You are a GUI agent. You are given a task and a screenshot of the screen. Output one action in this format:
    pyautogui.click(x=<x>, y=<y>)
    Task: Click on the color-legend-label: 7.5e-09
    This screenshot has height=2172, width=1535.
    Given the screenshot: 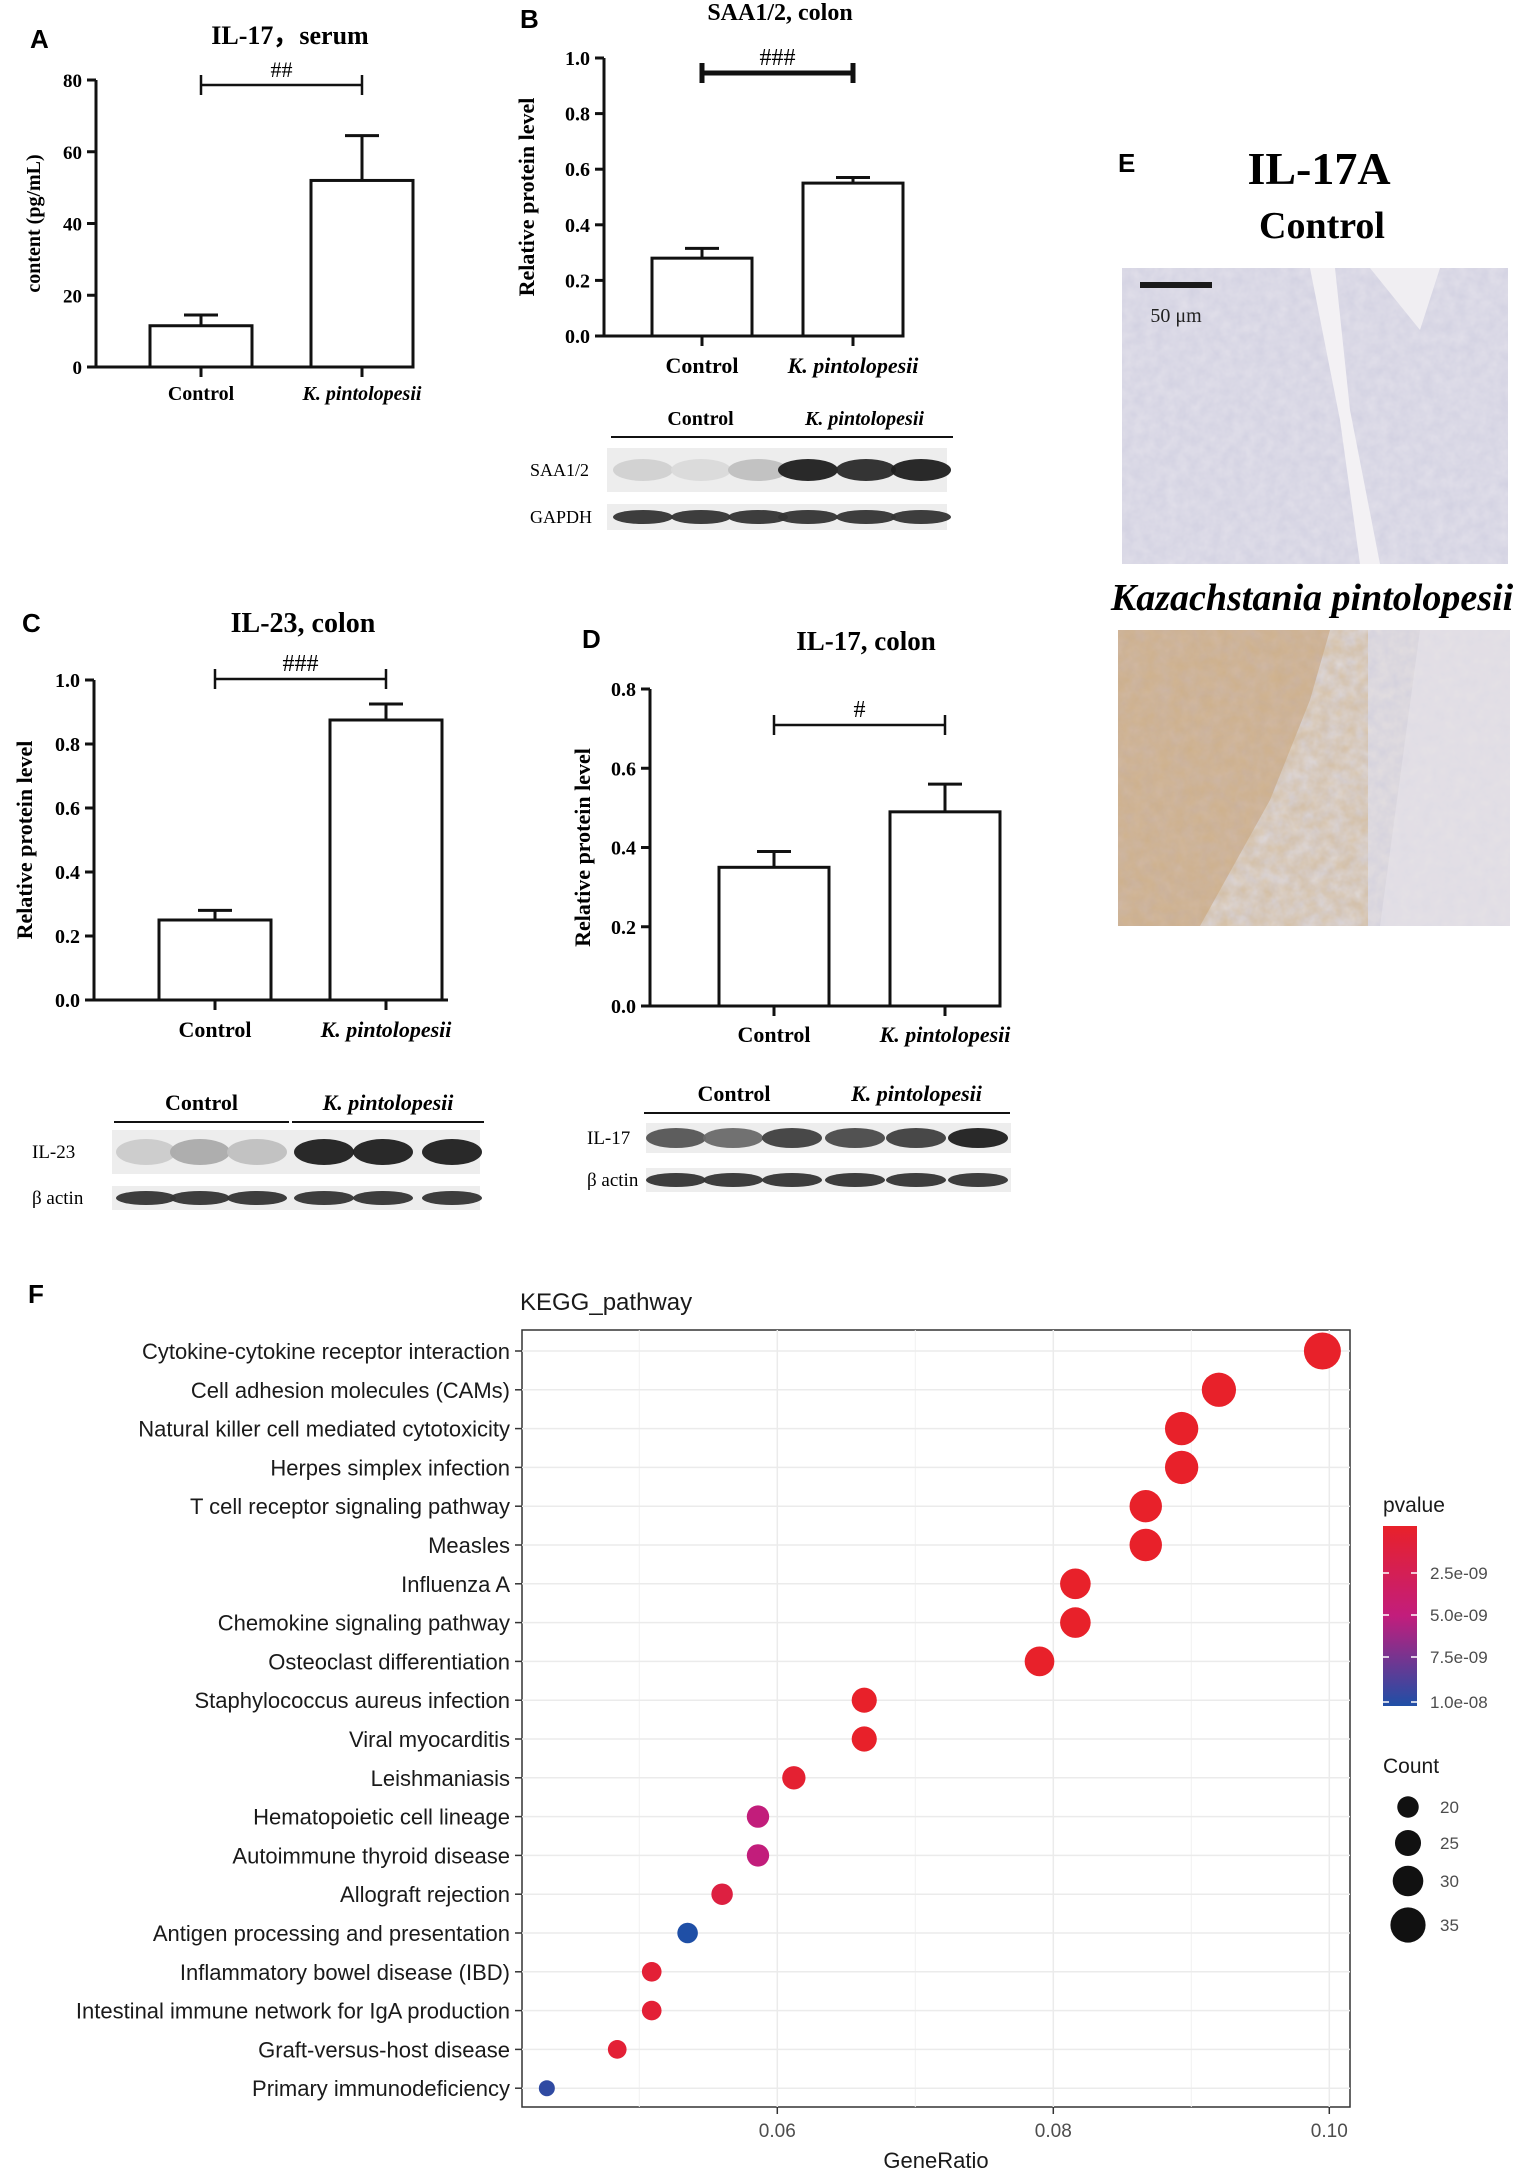 What is the action you would take?
    pyautogui.click(x=1459, y=1657)
    